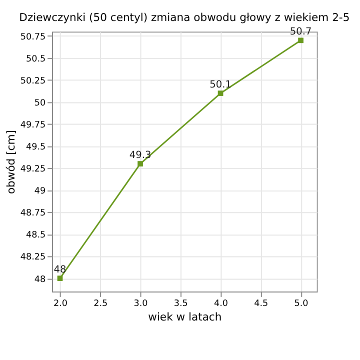 This screenshot has height=360, width=360. Describe the element at coordinates (221, 303) in the screenshot. I see `x-tick-label: 4.0` at that location.